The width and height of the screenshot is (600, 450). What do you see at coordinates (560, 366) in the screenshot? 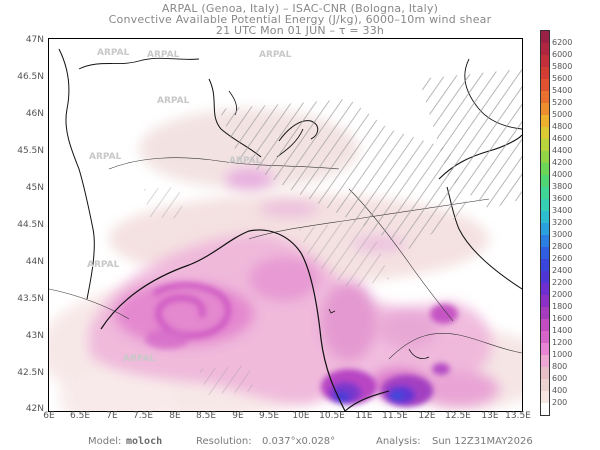
I see `colorbar-label: 800` at bounding box center [560, 366].